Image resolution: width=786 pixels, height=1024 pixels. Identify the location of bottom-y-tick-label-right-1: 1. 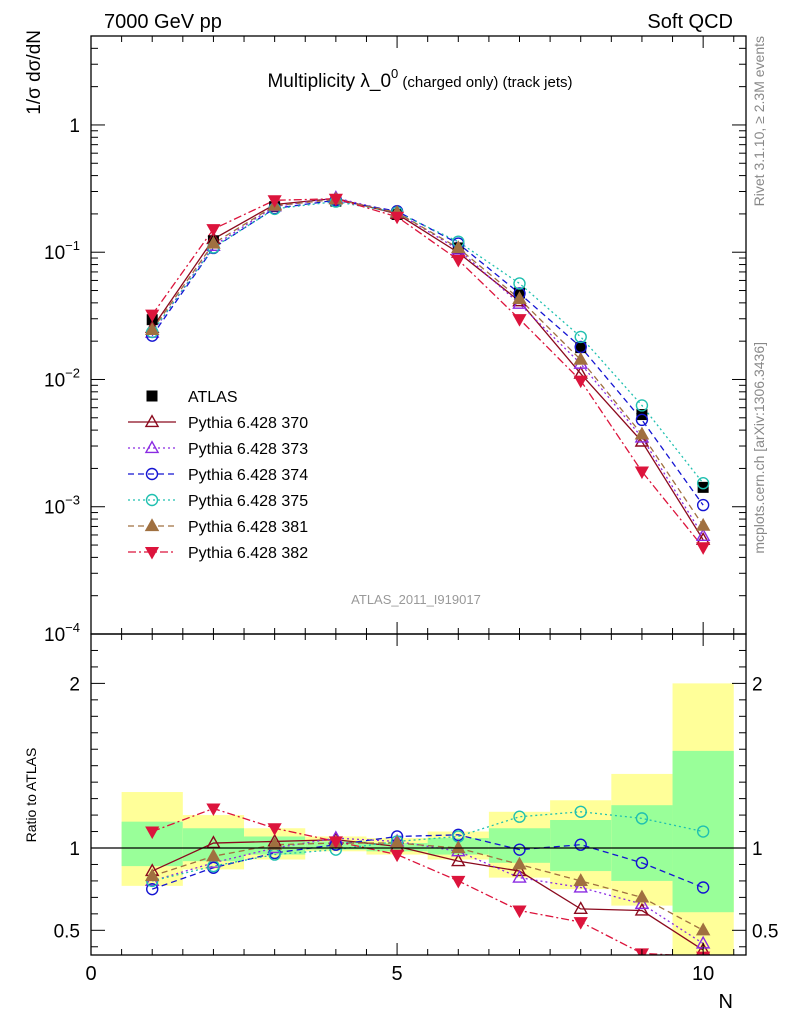
(757, 849).